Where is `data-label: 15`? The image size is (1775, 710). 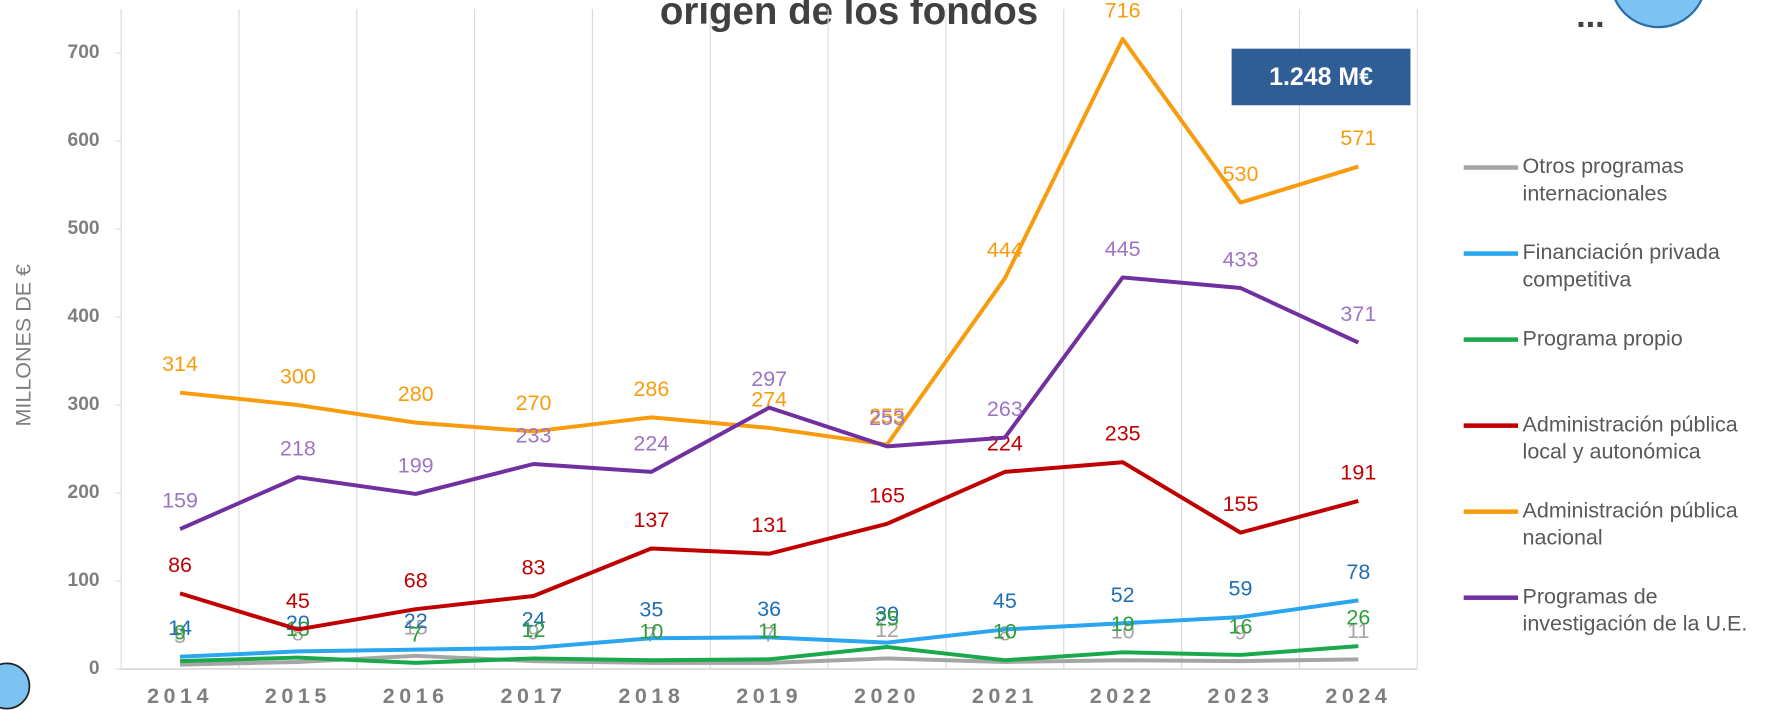 data-label: 15 is located at coordinates (416, 627).